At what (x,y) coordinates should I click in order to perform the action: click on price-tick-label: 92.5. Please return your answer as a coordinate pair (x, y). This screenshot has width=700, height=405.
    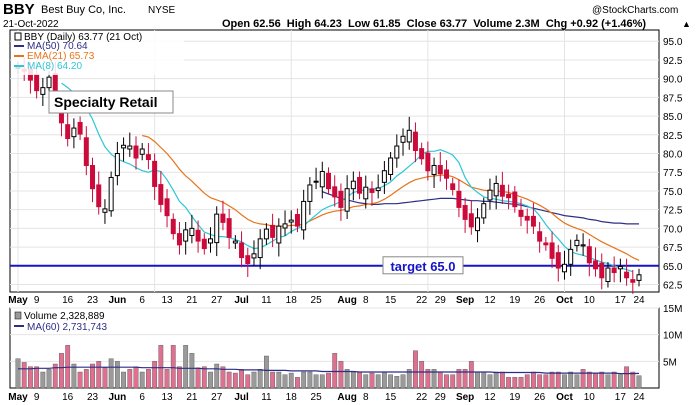
    Looking at the image, I should click on (673, 61).